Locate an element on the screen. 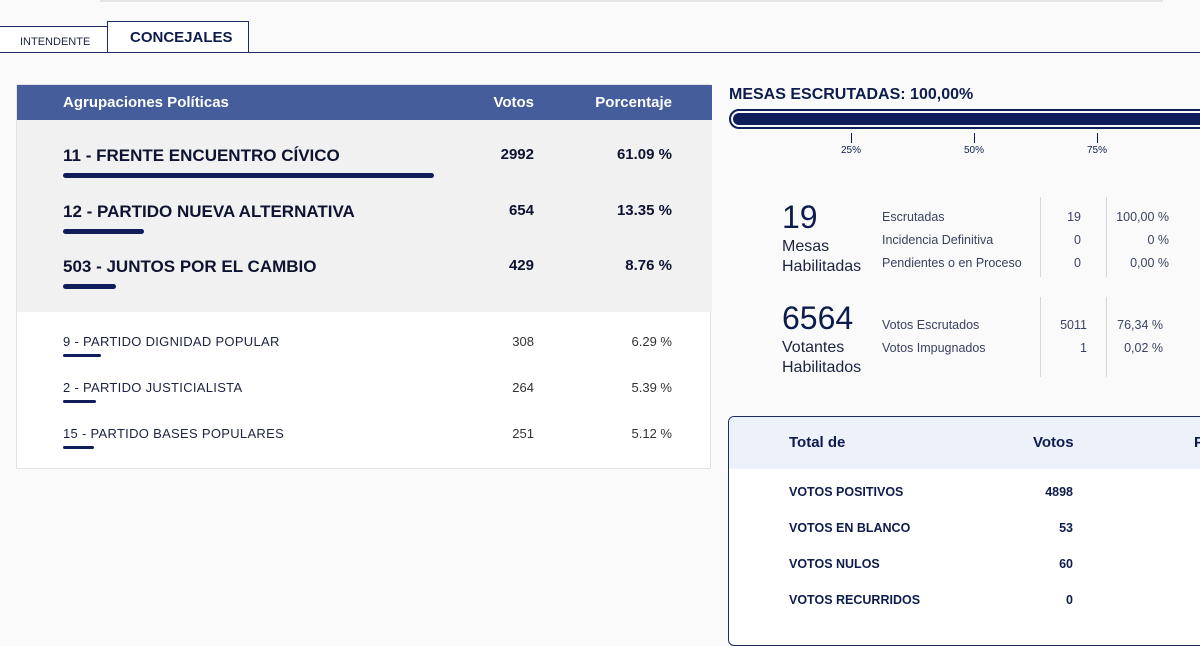 Image resolution: width=1200 pixels, height=646 pixels. party-votes: 429 is located at coordinates (521, 265).